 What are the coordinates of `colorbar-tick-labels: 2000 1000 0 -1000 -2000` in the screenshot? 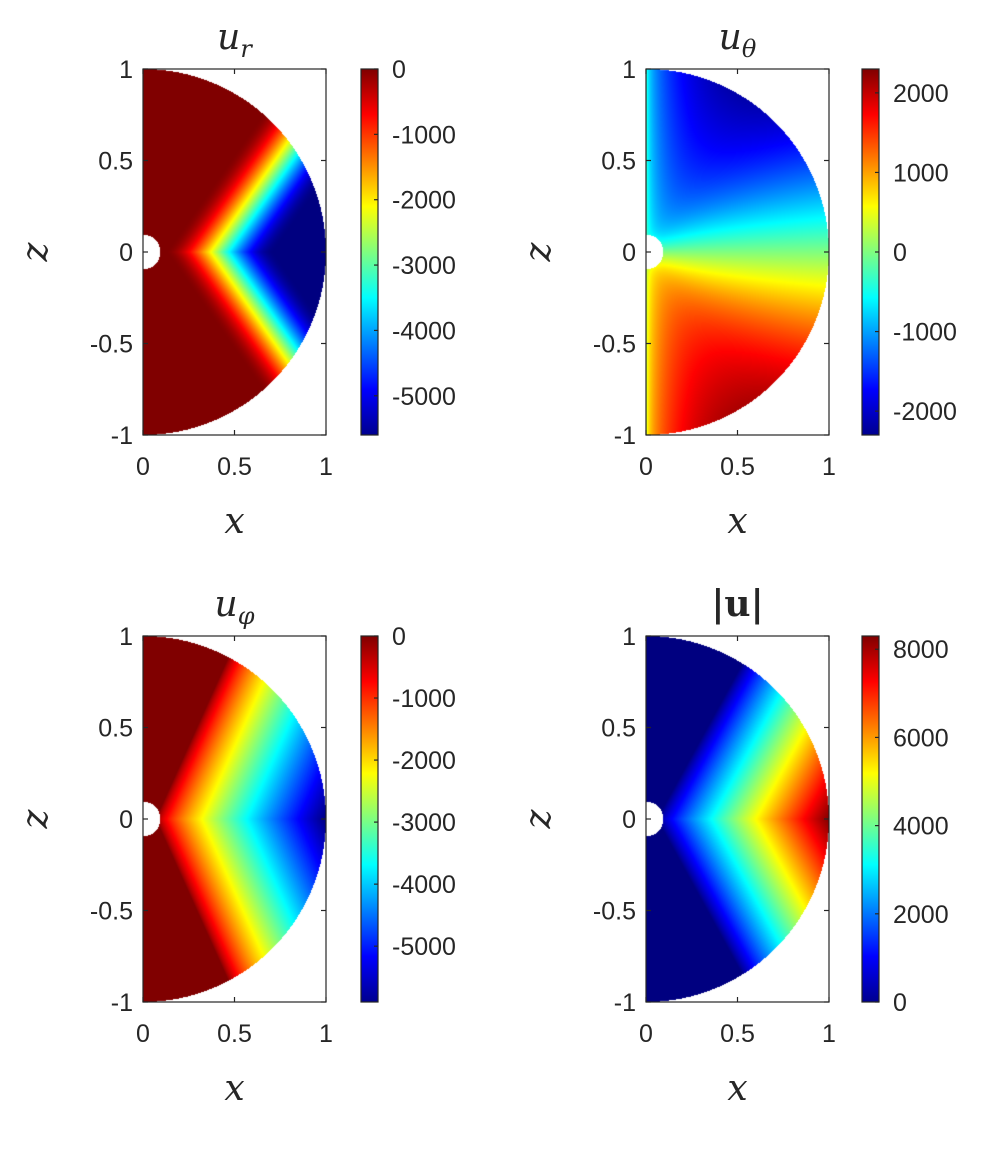 It's located at (925, 253).